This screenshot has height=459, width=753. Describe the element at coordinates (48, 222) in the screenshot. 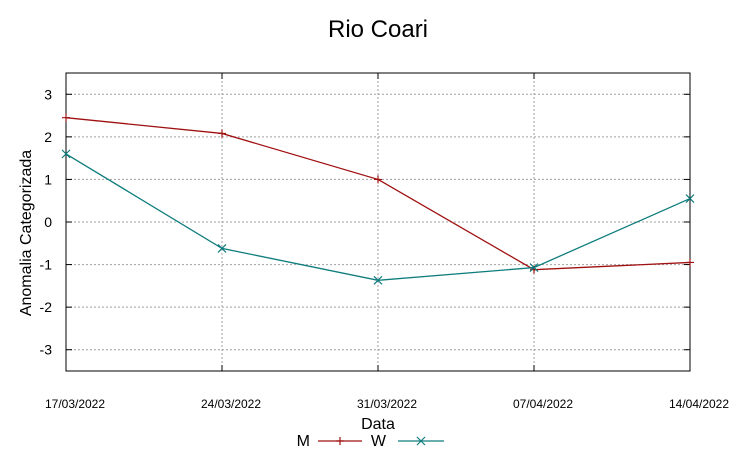

I see `y-tick-label: 0` at that location.